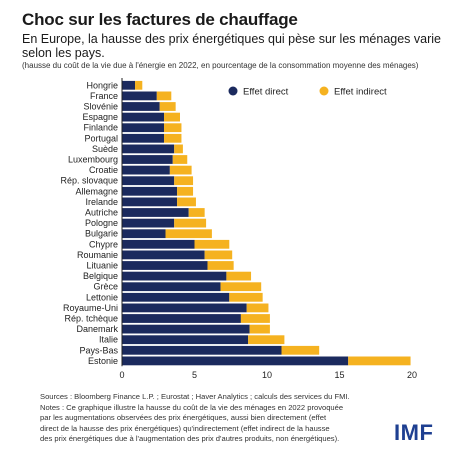  Describe the element at coordinates (267, 375) in the screenshot. I see `x-tick-label: 10` at that location.